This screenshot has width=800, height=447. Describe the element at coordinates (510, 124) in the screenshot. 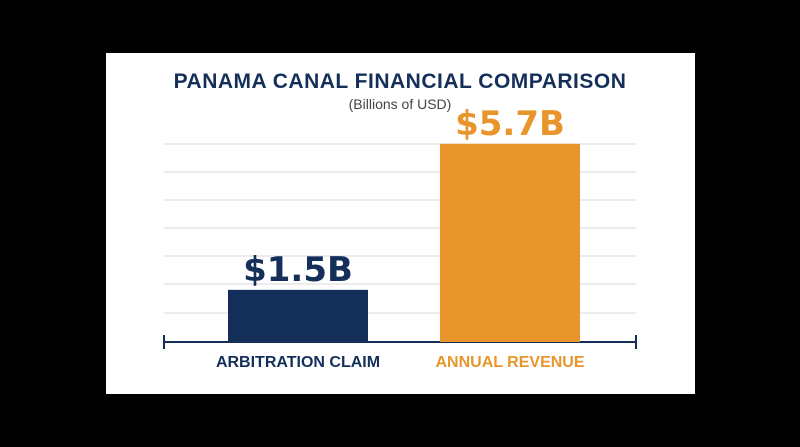

I see `data-label-2: $5.7B` at that location.